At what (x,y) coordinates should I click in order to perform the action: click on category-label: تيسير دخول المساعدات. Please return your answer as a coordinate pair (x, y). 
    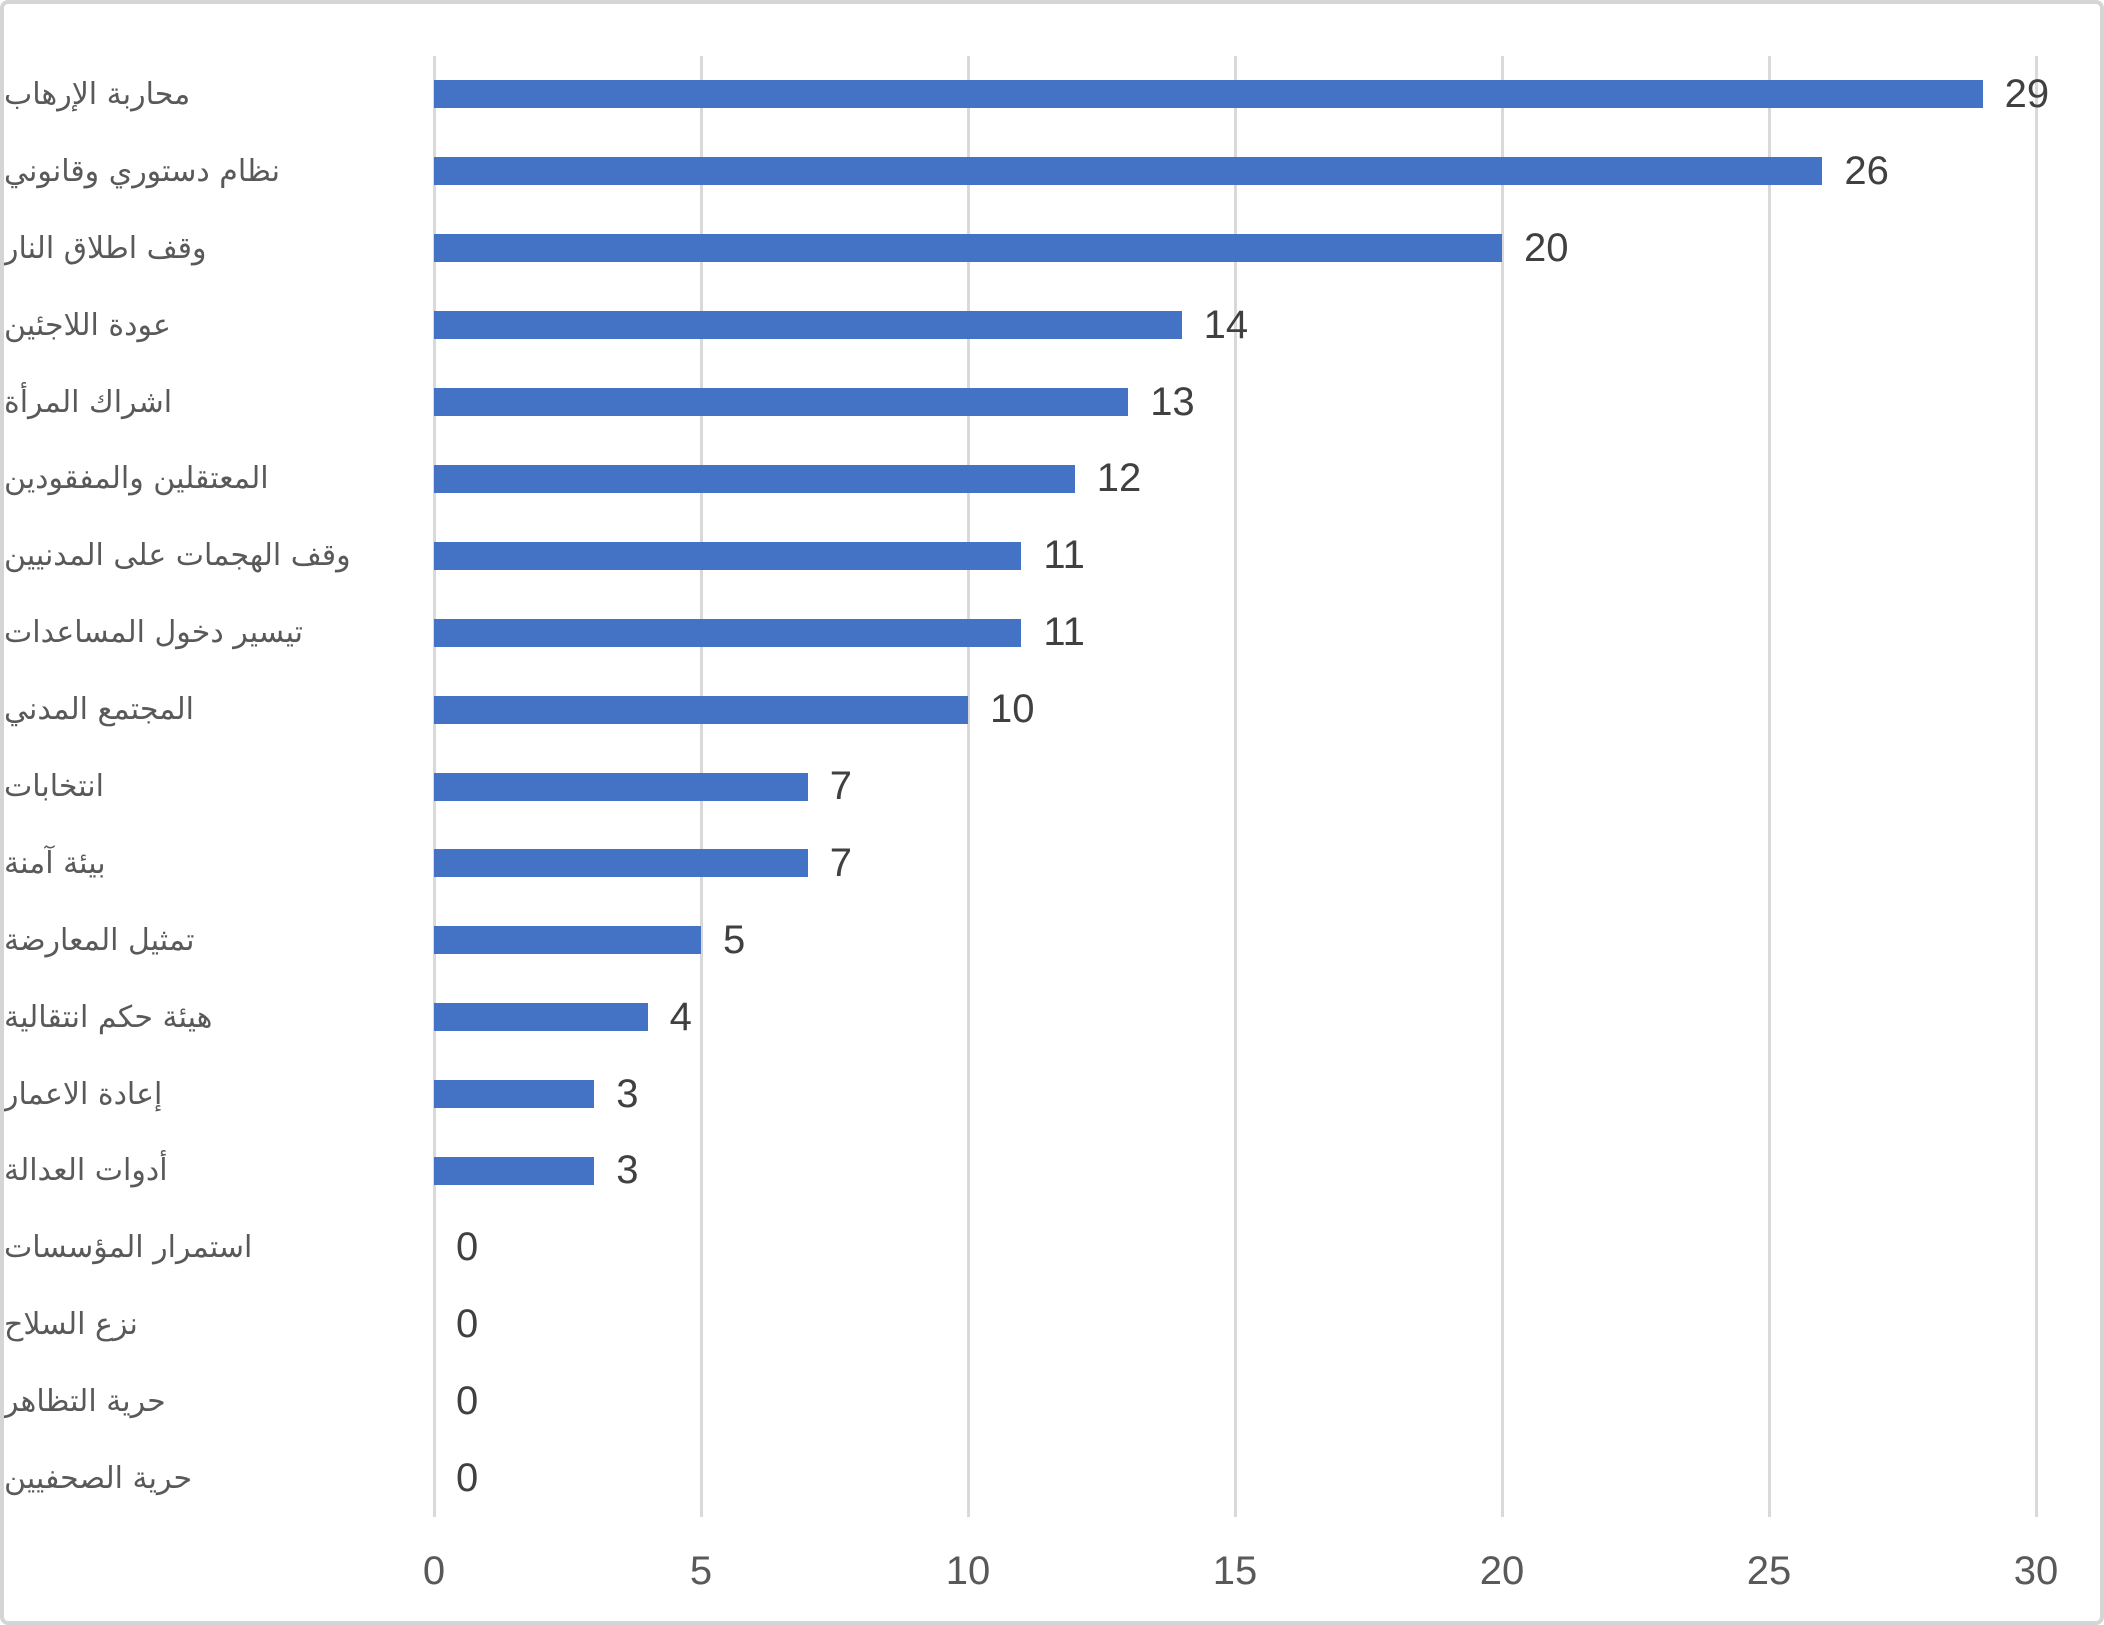
    Looking at the image, I should click on (153, 633).